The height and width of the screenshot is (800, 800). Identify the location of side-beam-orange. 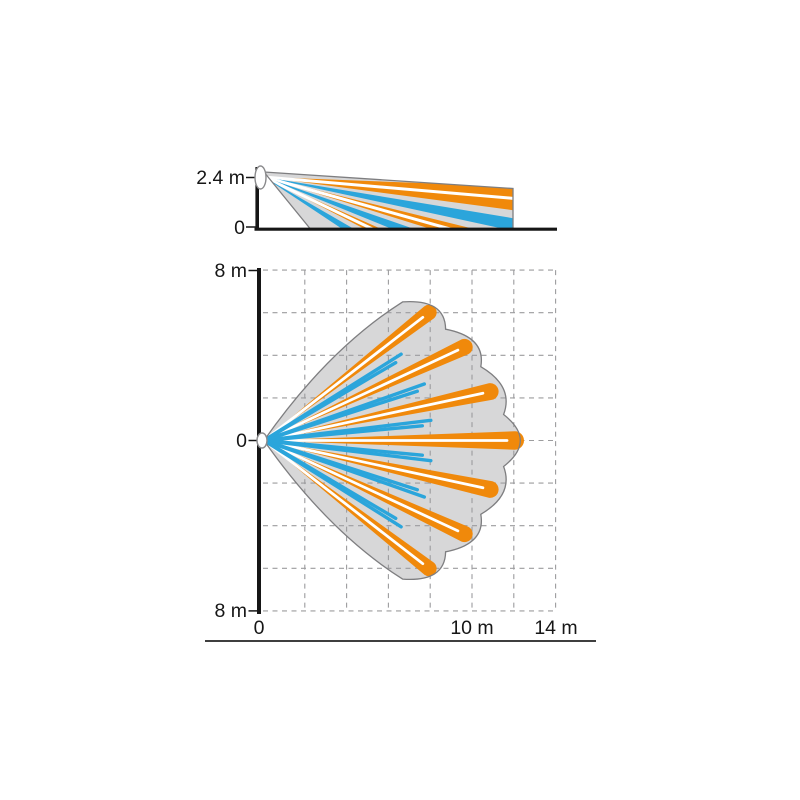
(388, 203).